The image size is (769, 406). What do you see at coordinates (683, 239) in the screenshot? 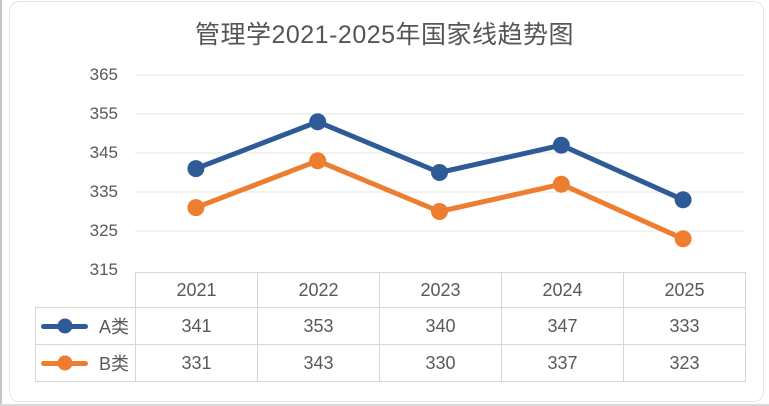
I see `data-point-1-2025` at bounding box center [683, 239].